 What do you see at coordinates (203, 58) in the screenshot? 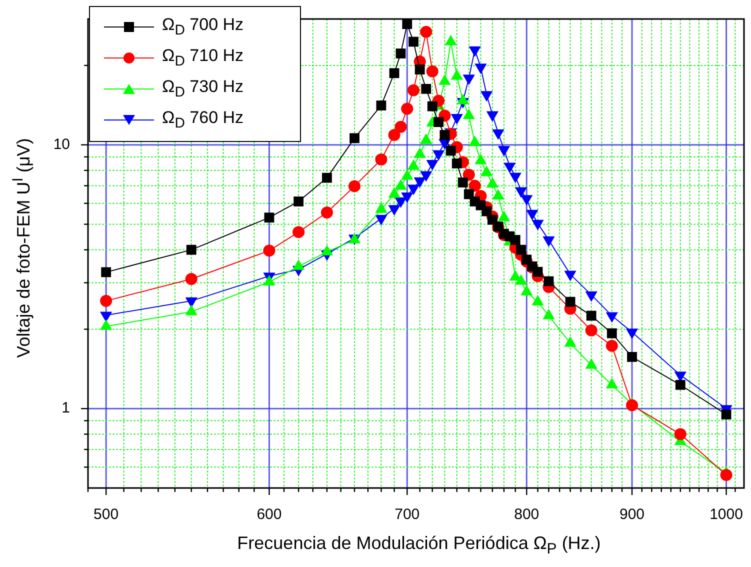
I see `legend-label: Ω$_{D}$ 710 Hz` at bounding box center [203, 58].